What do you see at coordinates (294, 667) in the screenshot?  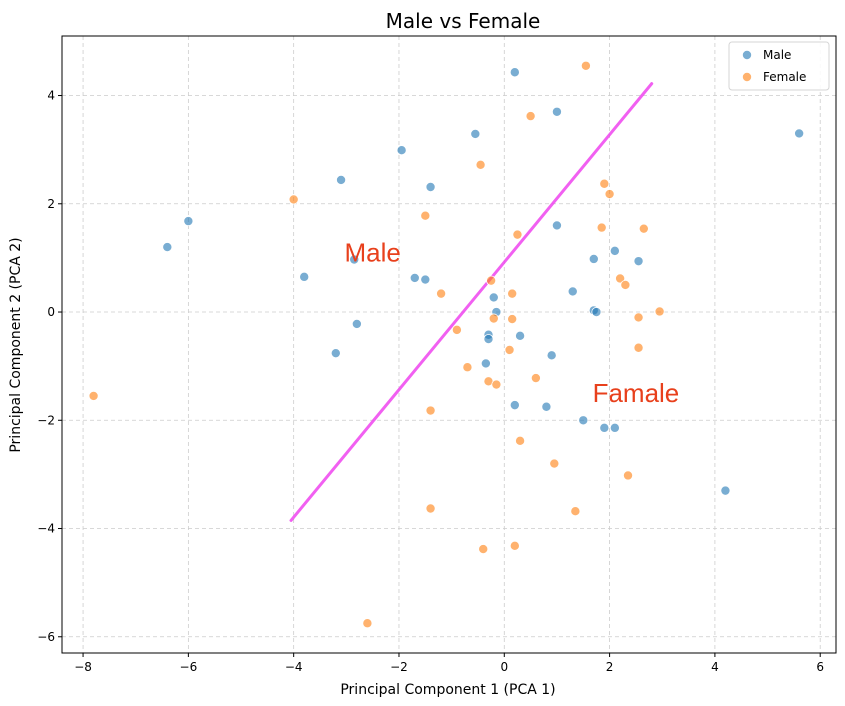 I see `x-tick-label: −4` at bounding box center [294, 667].